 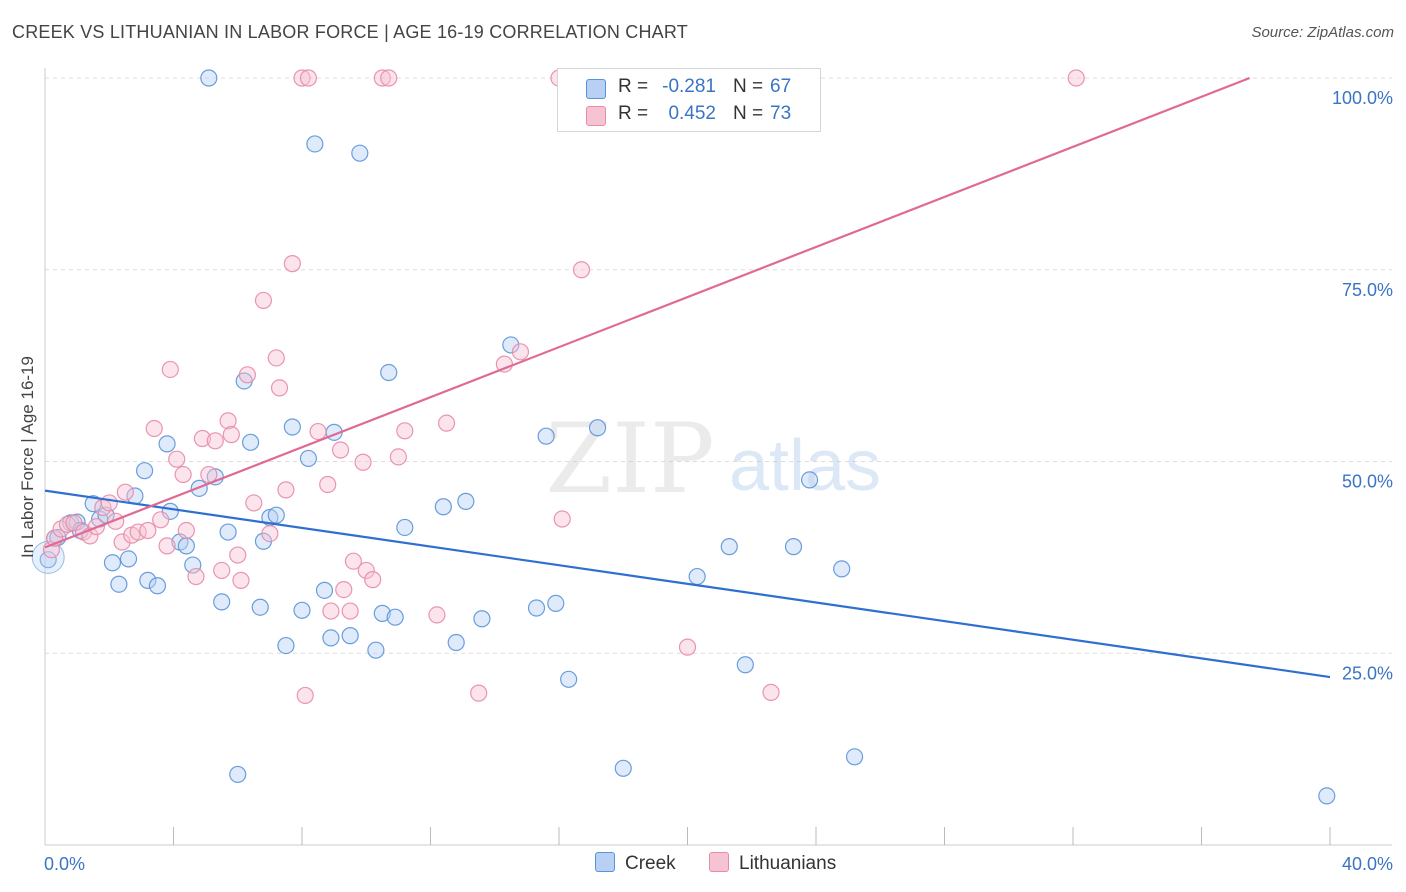 I want to click on legend-row-creek: R = -0.281 N = 67, so click(x=689, y=87).